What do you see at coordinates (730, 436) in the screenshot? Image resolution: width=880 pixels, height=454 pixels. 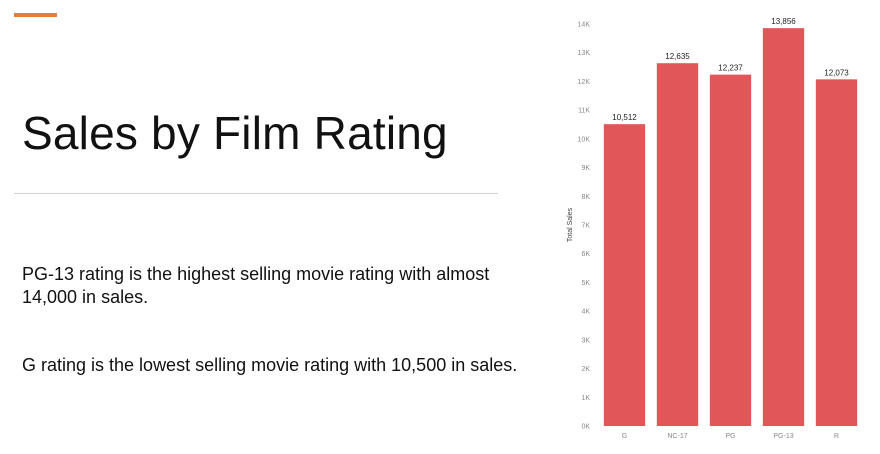 I see `x-tick-label: PG` at bounding box center [730, 436].